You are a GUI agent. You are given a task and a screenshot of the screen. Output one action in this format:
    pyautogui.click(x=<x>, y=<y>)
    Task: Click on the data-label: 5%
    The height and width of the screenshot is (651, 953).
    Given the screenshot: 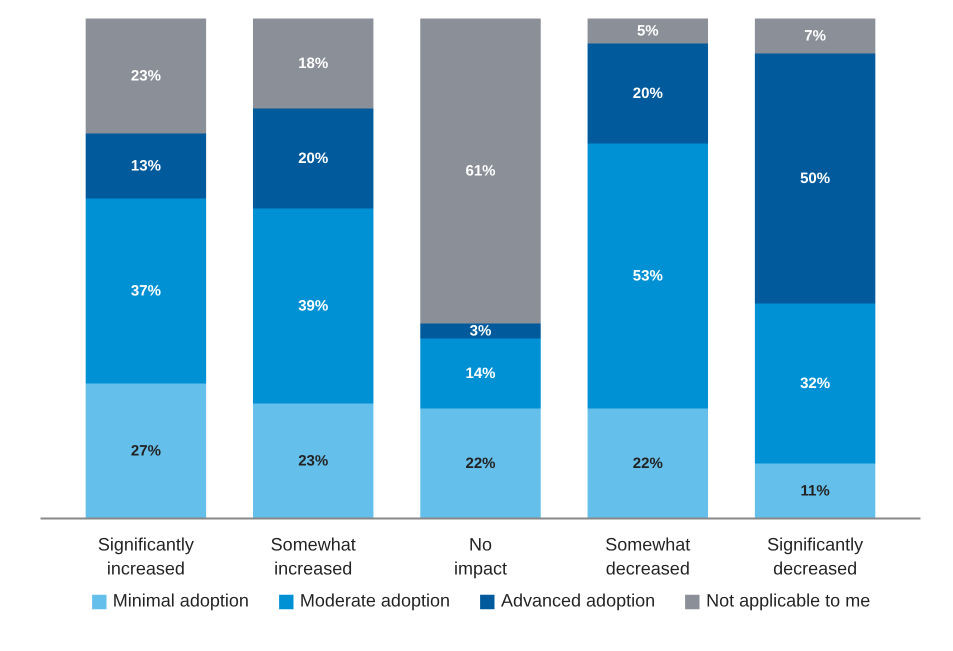 What is the action you would take?
    pyautogui.click(x=647, y=31)
    